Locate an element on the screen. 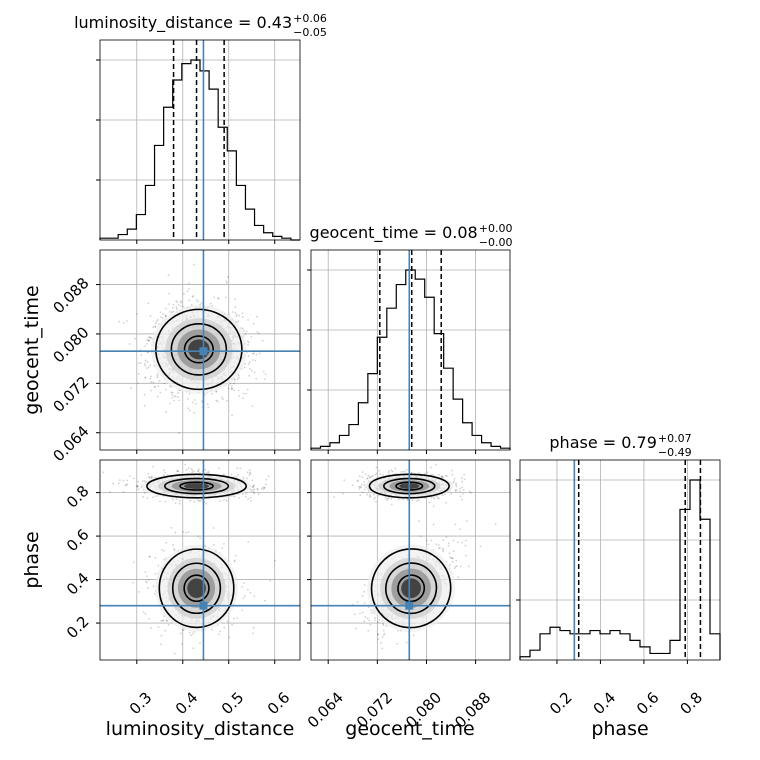 Image resolution: width=760 pixels, height=760 pixels. 2d-panel-geocent_time-phase is located at coordinates (410, 560).